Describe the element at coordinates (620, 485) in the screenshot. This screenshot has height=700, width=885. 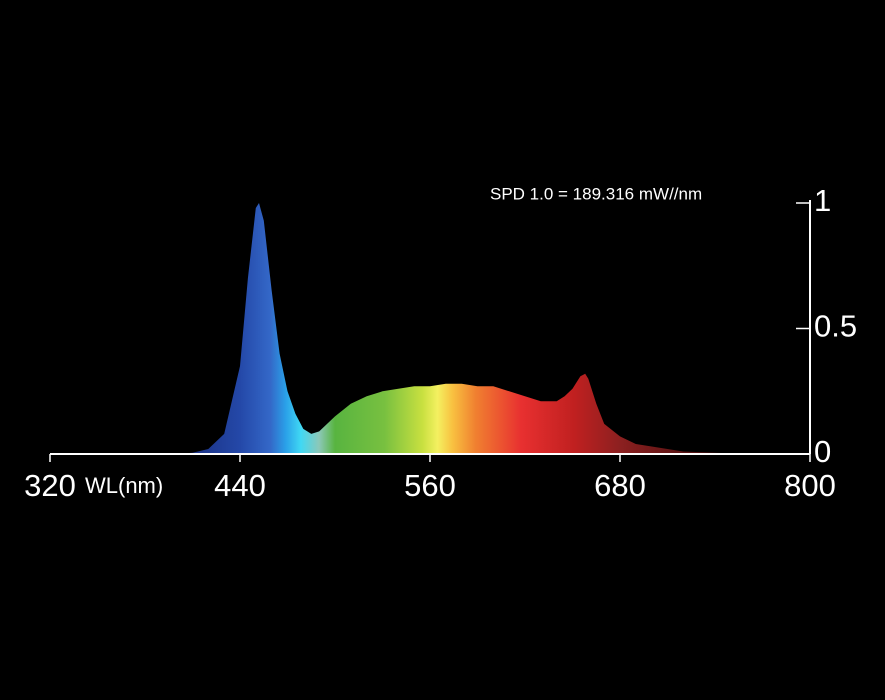
I see `x-tick-label: 680` at that location.